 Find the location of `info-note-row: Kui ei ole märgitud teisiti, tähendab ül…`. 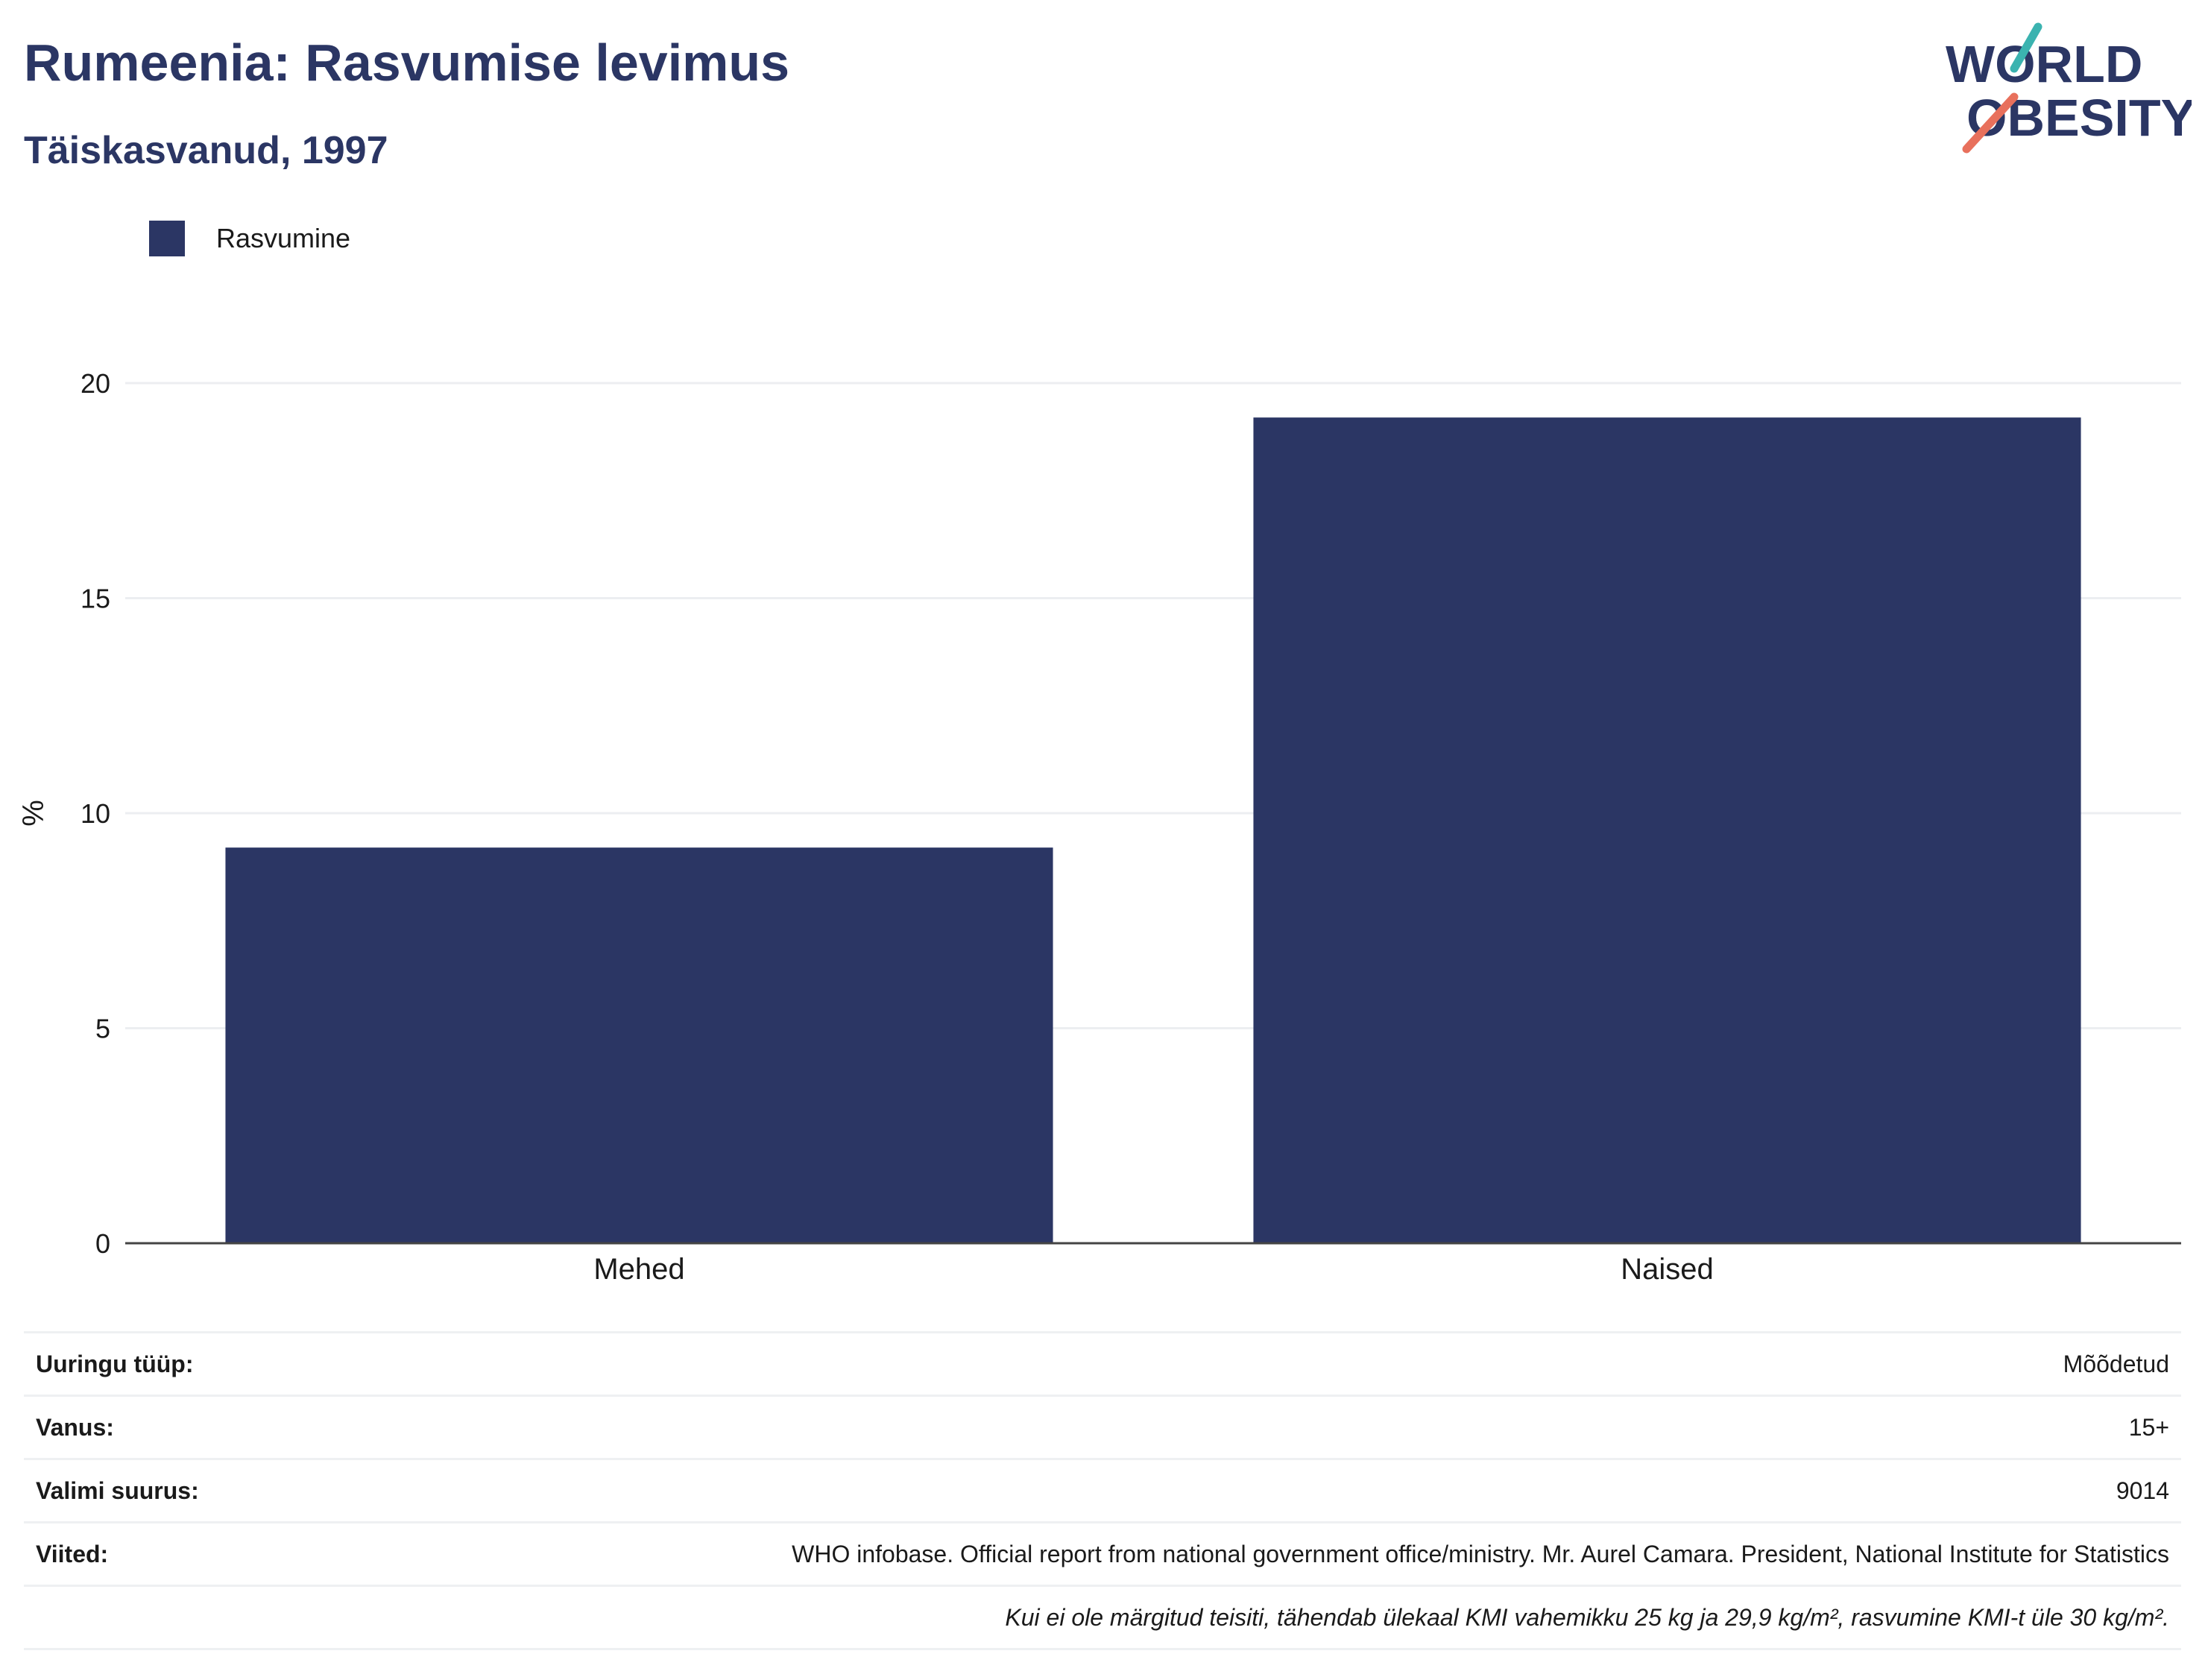

info-note-row: Kui ei ole märgitud teisiti, tähendab ül… is located at coordinates (1102, 1617).